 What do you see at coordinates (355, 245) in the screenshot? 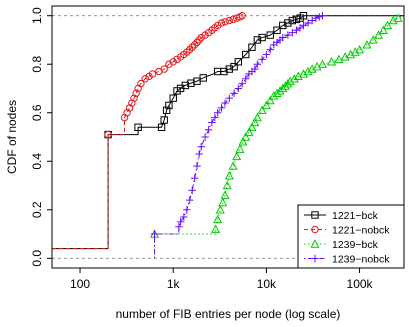
I see `legend-label: 1239−bck` at bounding box center [355, 245].